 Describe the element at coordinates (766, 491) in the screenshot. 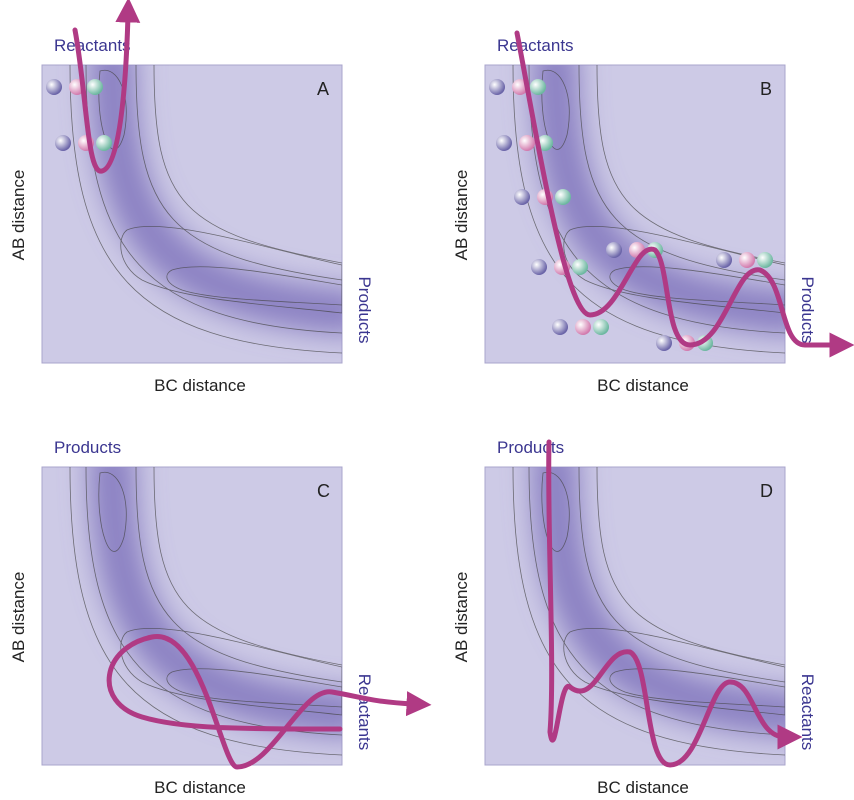

I see `panel-letter: D` at that location.